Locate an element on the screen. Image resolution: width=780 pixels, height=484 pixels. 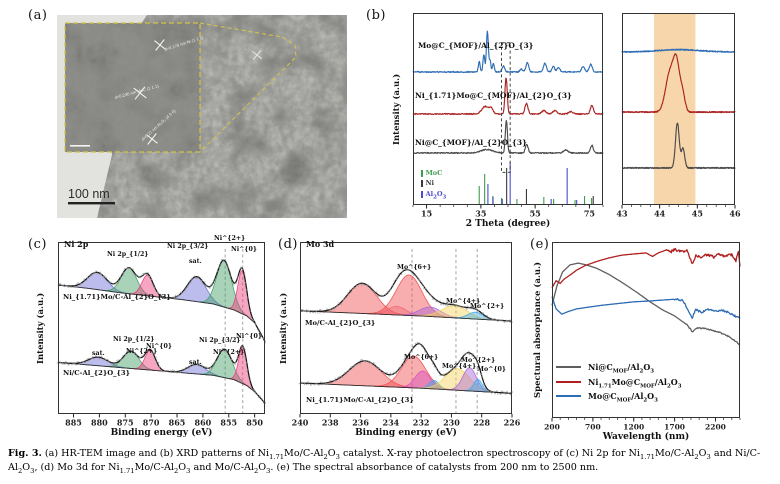
absorbance-legend-item: Ni1.71Mo@CMOF/Al2O3 is located at coordinates (619, 382).